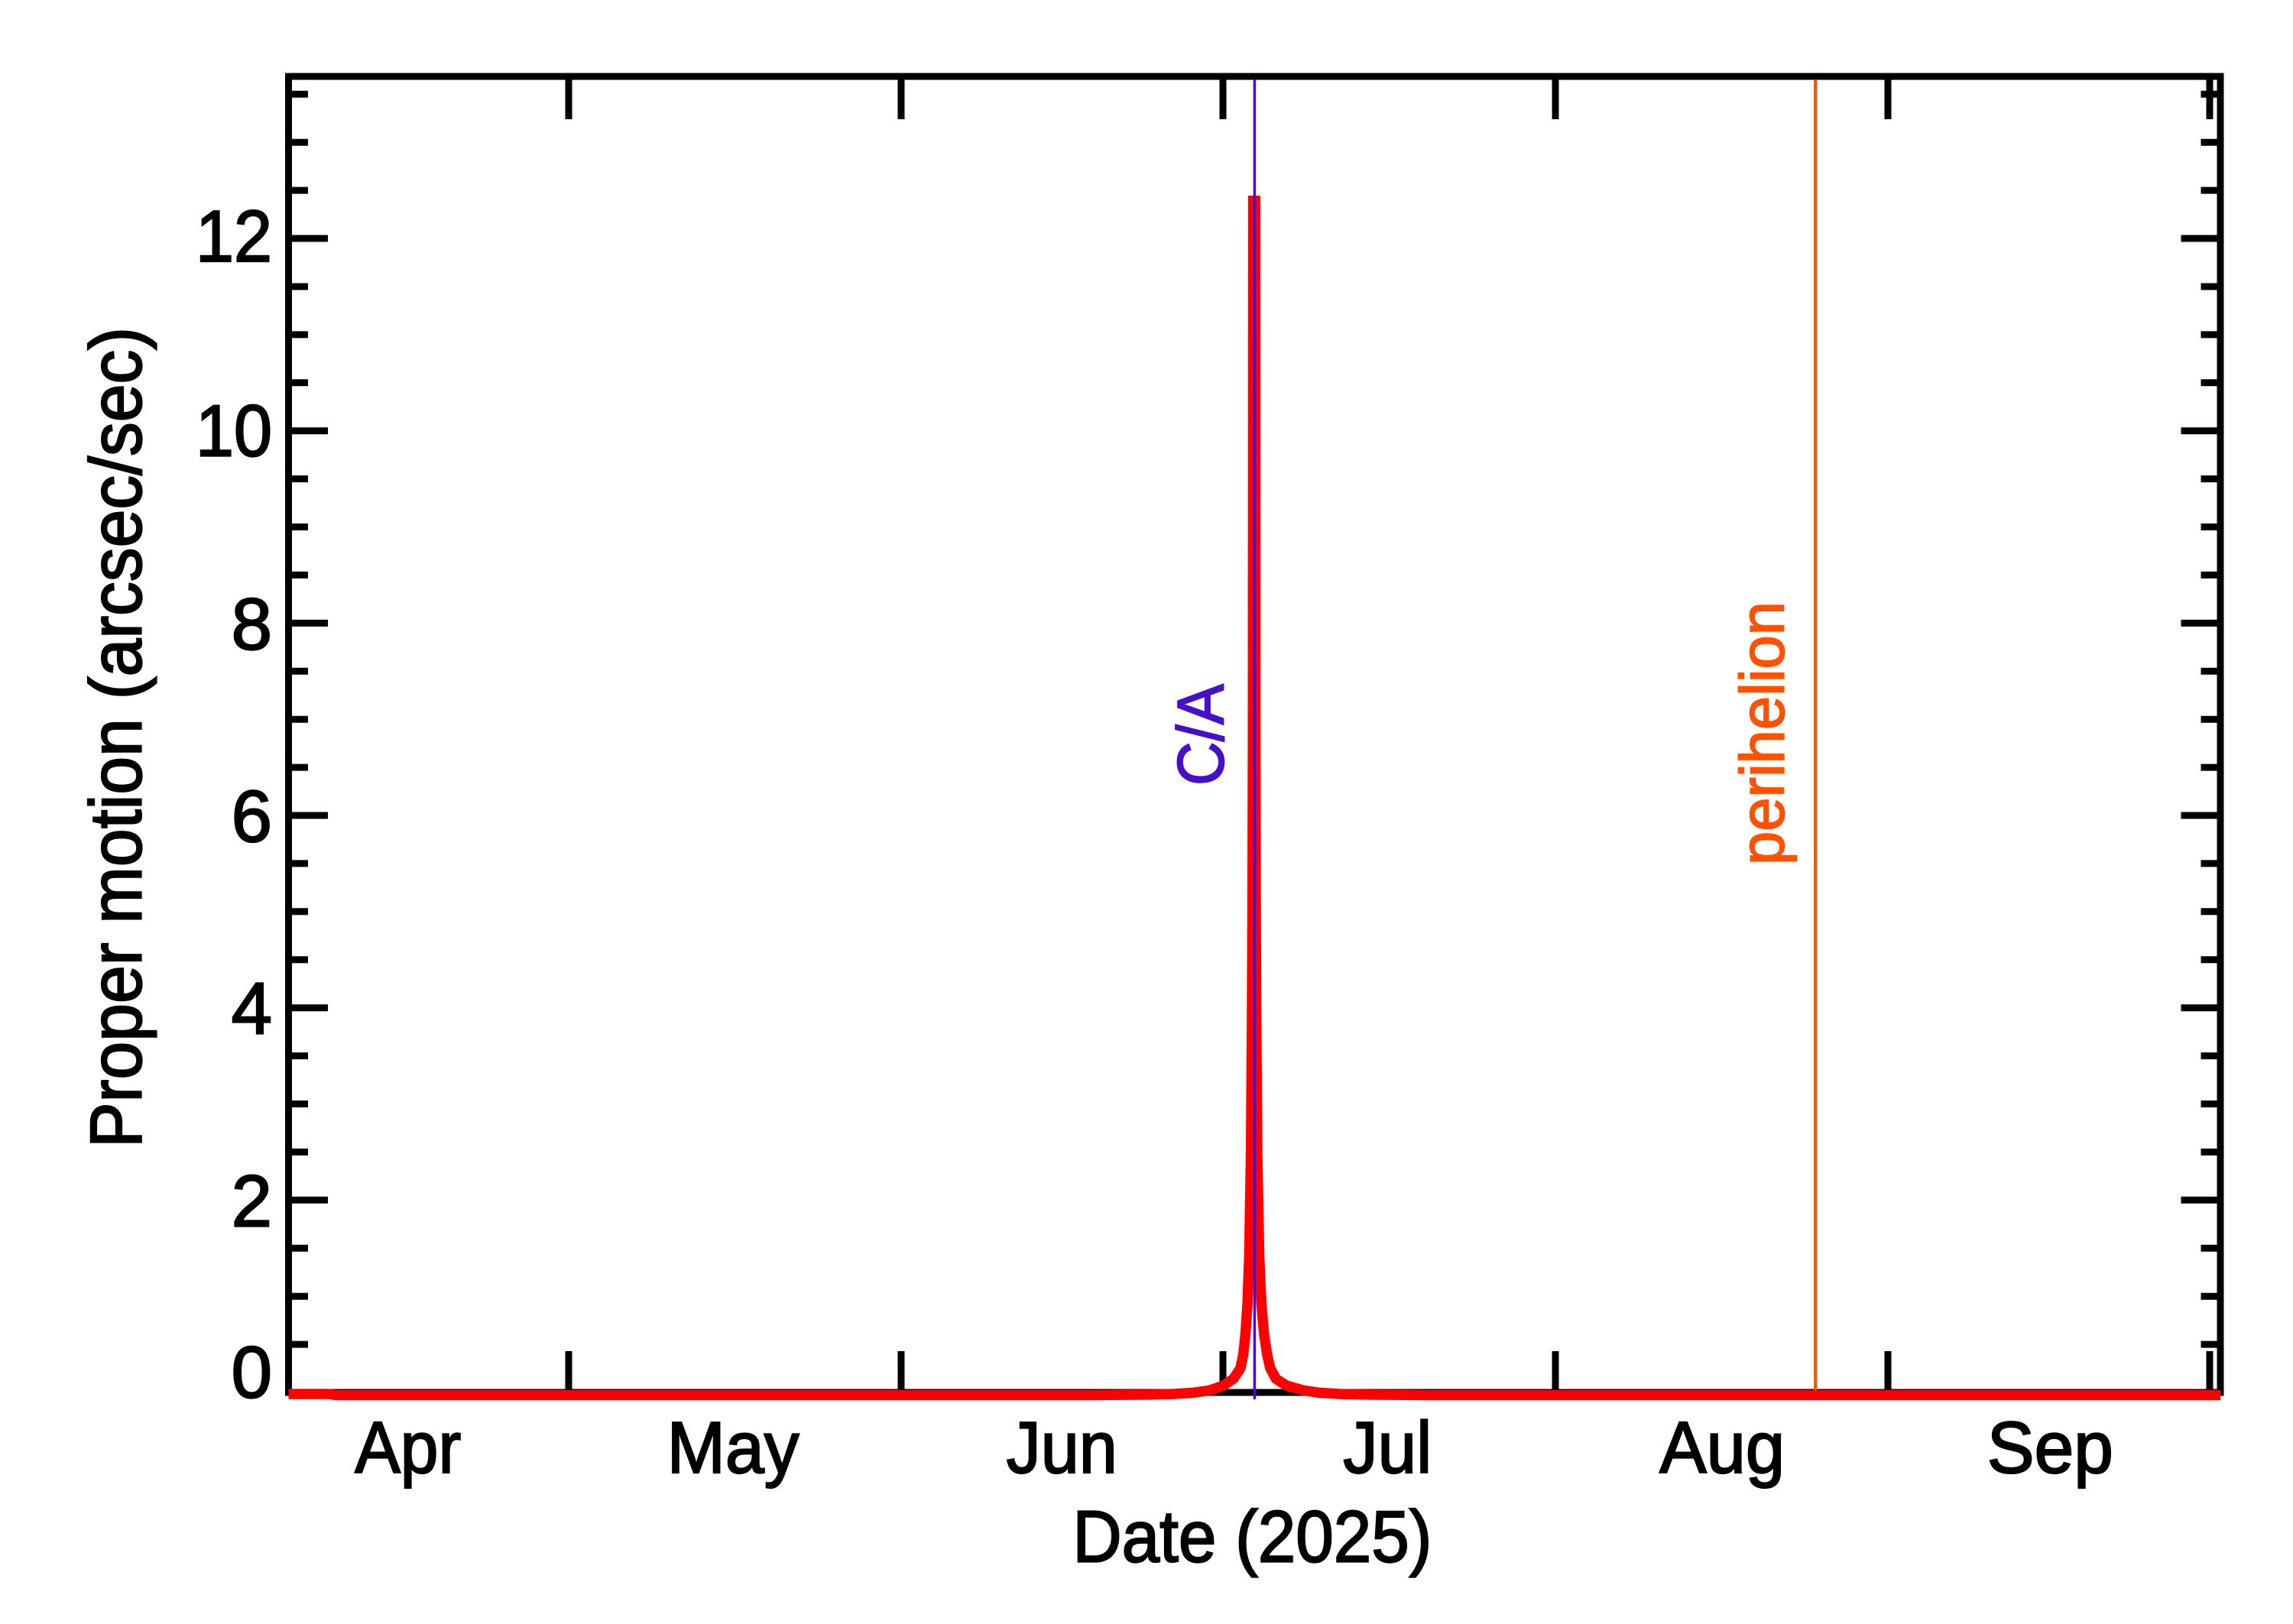 The width and height of the screenshot is (2293, 1624). Describe the element at coordinates (1763, 733) in the screenshot. I see `svg-text: perihelion` at that location.